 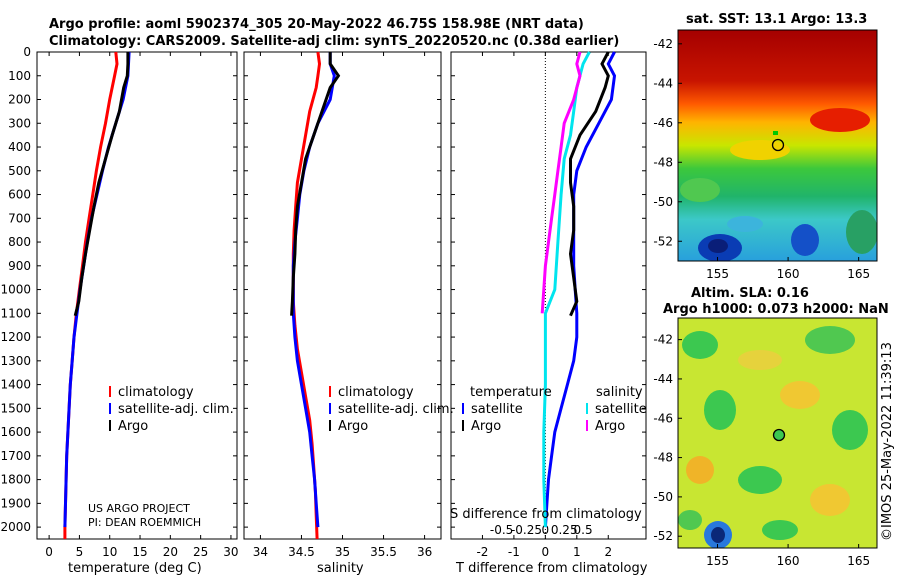 I want to click on imos-stamp: ©IMOS 25-May-2022 11:39:13, so click(x=887, y=441).